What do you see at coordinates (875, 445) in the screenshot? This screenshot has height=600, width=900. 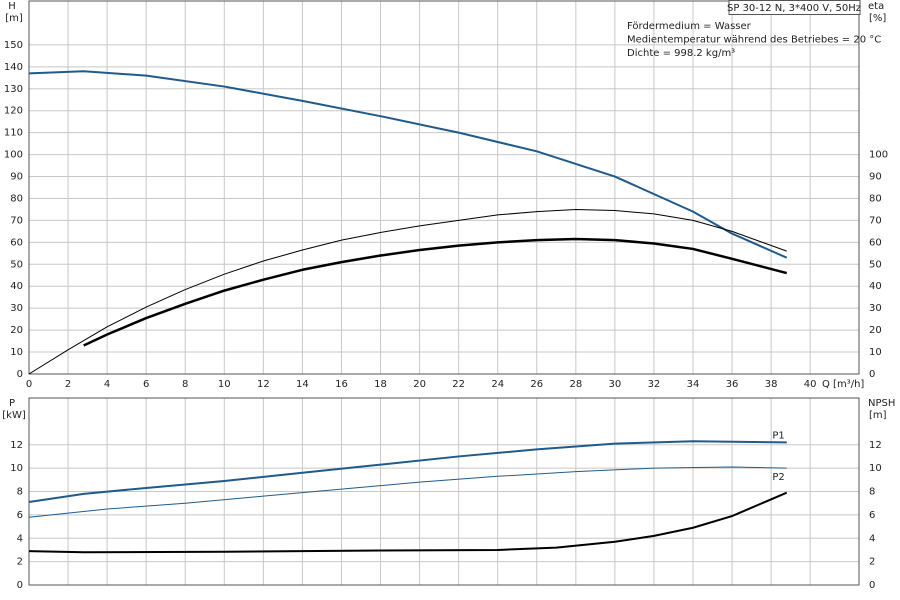 I see `y2-tick-label: 12` at bounding box center [875, 445].